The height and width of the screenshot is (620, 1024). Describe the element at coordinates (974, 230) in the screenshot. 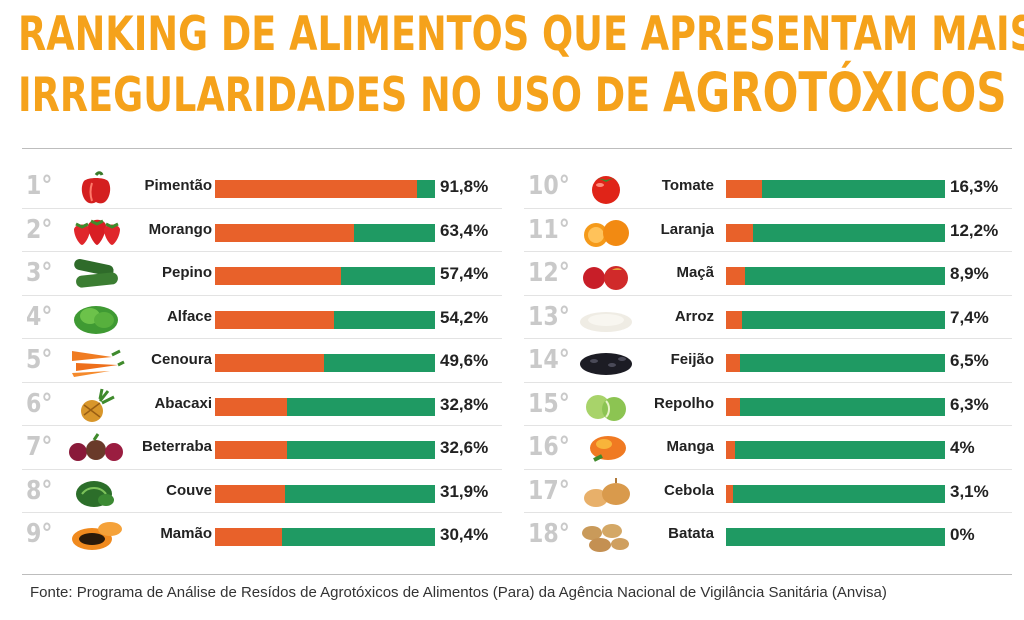

I see `data-label: 12,2%` at that location.